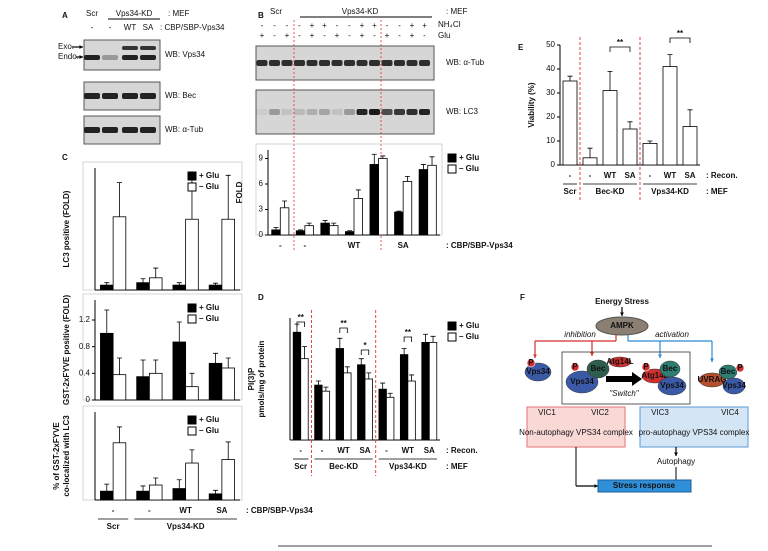 The width and height of the screenshot is (768, 551). I want to click on label: inhibition, so click(580, 334).